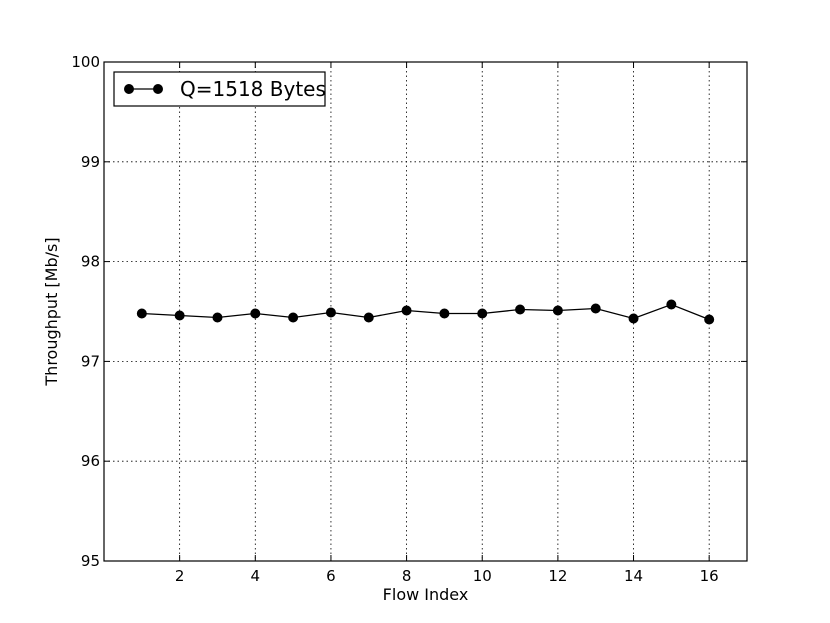 The height and width of the screenshot is (623, 830). Describe the element at coordinates (90, 461) in the screenshot. I see `y-tick-label: 96` at that location.